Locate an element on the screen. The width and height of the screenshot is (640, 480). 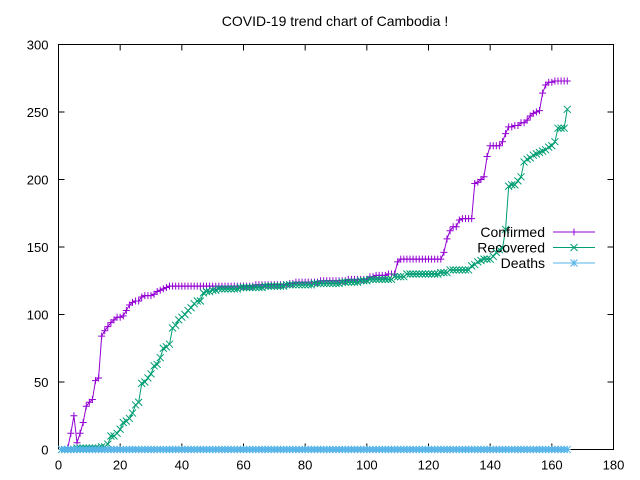
legend-label-deaths: Deaths is located at coordinates (523, 263).